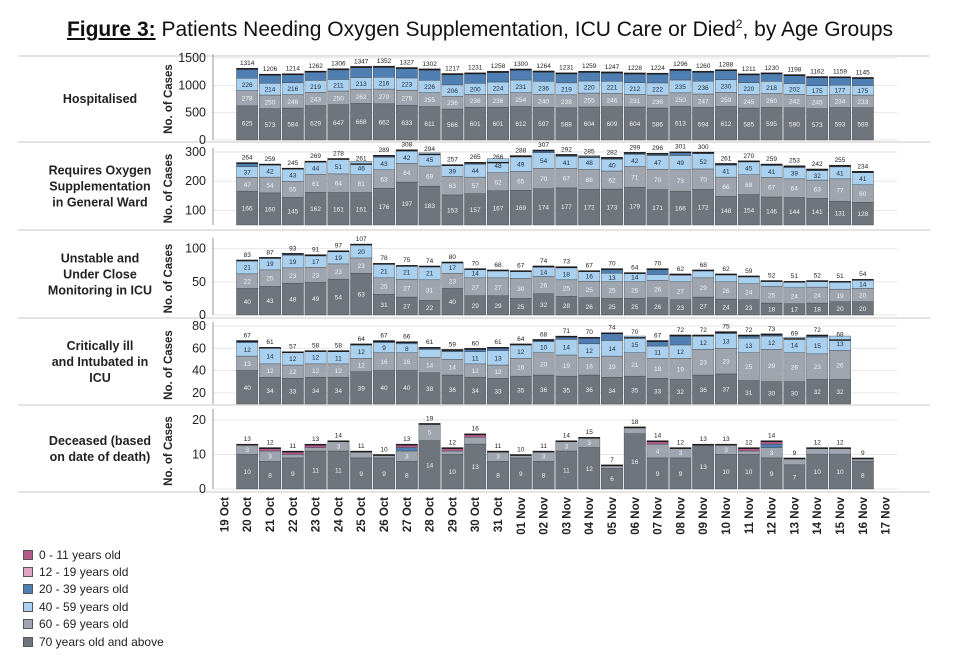 This screenshot has height=654, width=960. I want to click on bar-total-label: 62, so click(726, 269).